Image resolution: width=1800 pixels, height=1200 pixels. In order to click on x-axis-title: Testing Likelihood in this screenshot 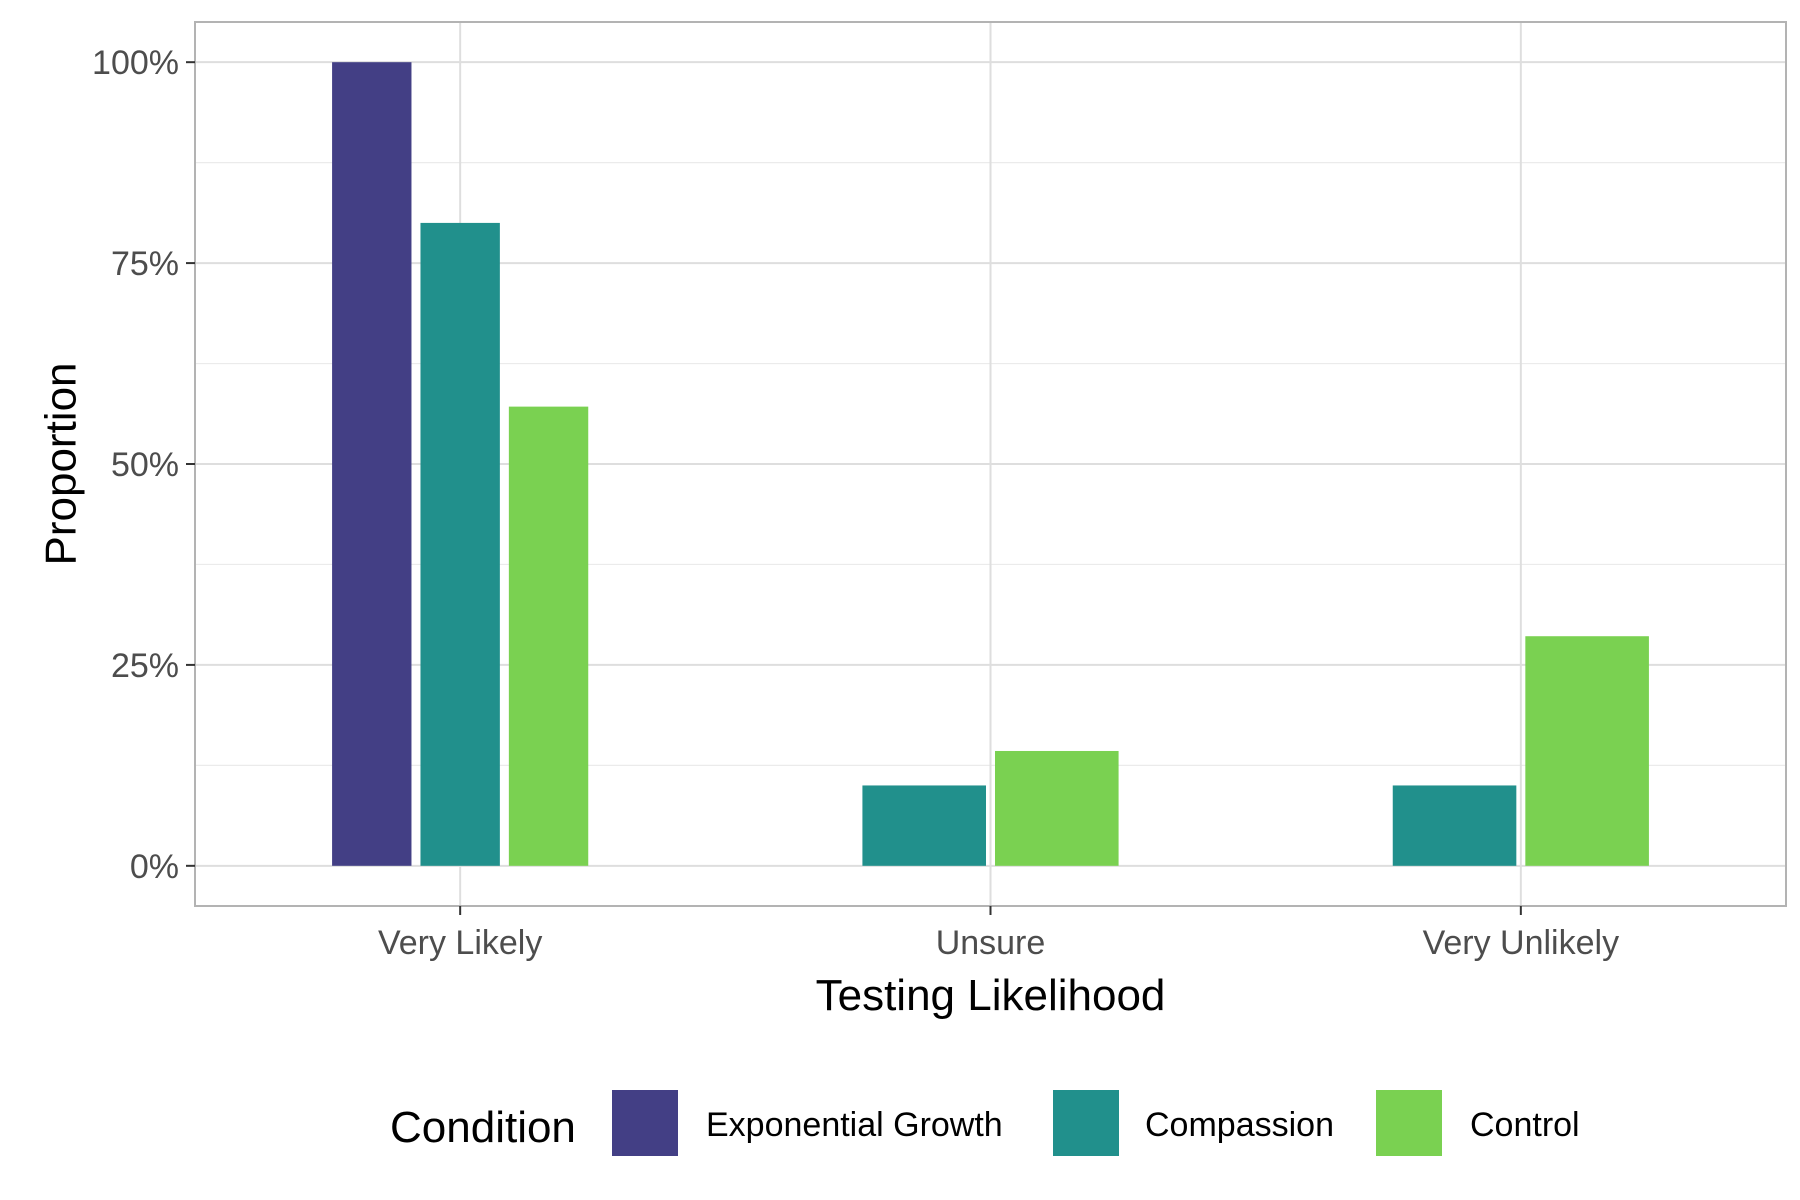, I will do `click(991, 995)`.